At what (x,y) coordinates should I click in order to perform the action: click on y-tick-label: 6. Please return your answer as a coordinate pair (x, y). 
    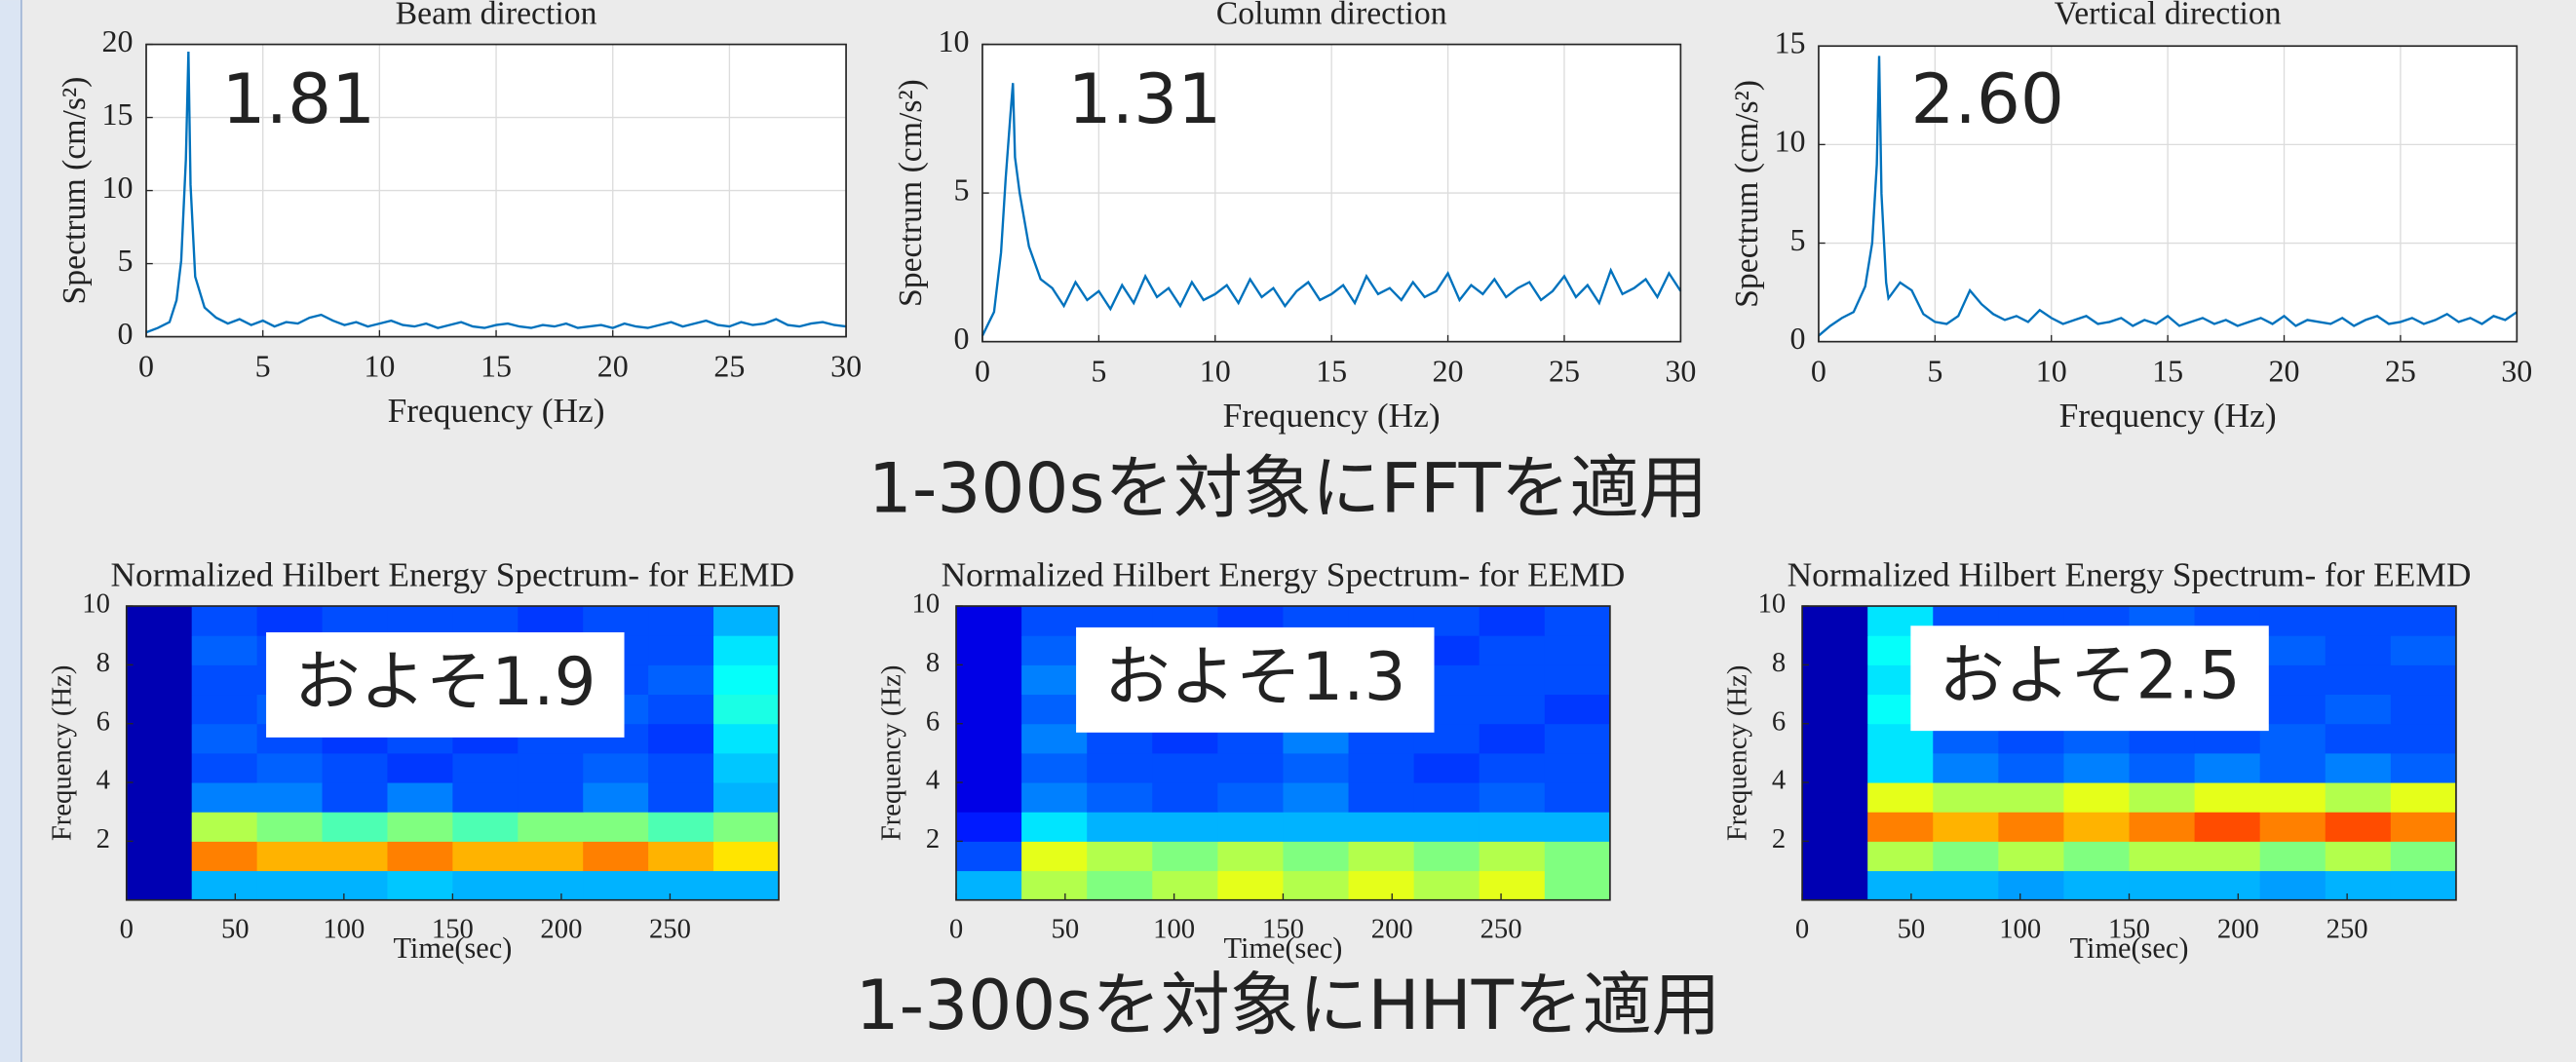
    Looking at the image, I should click on (103, 721).